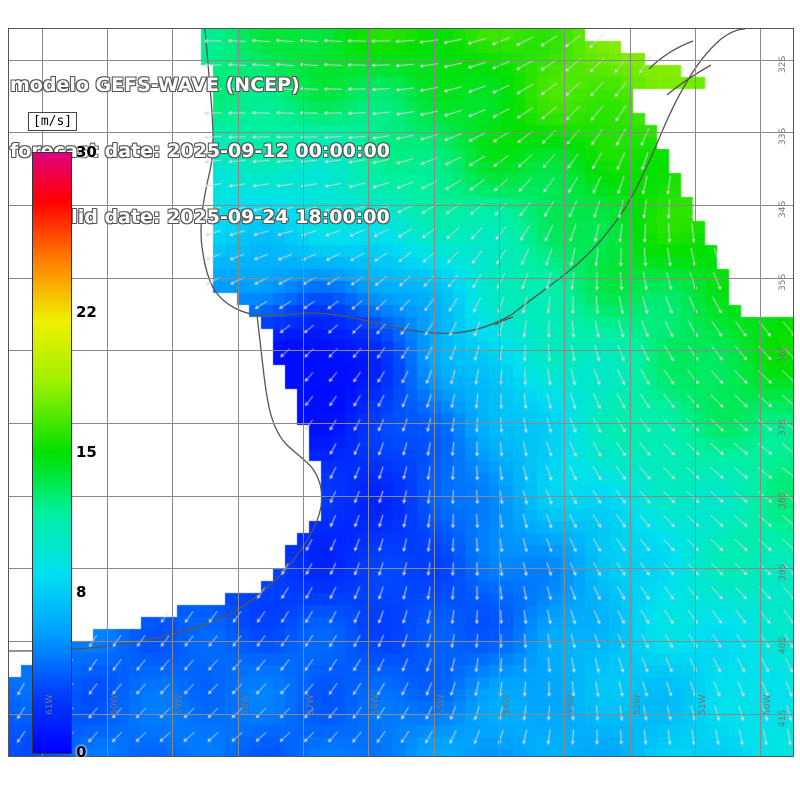 The width and height of the screenshot is (800, 800). What do you see at coordinates (52, 453) in the screenshot?
I see `colorbar-gradient` at bounding box center [52, 453].